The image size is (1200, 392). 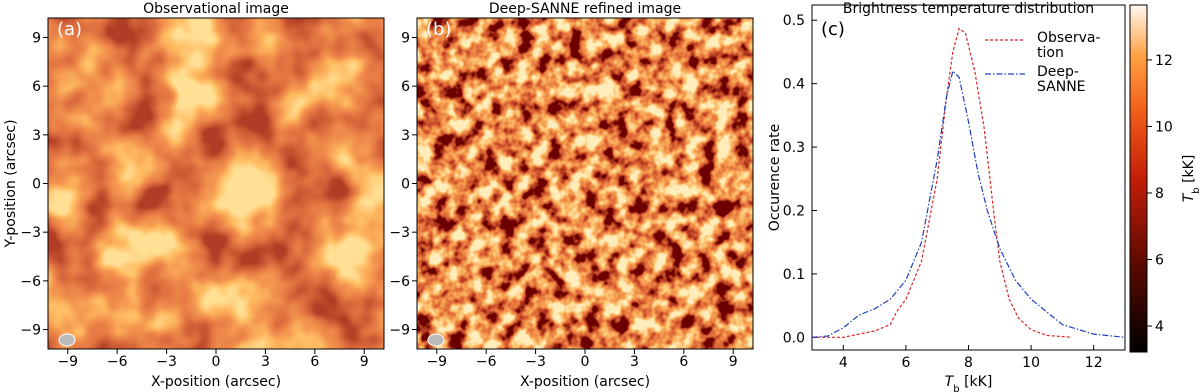 I want to click on y-axis-label: Occurence rate, so click(x=775, y=177).